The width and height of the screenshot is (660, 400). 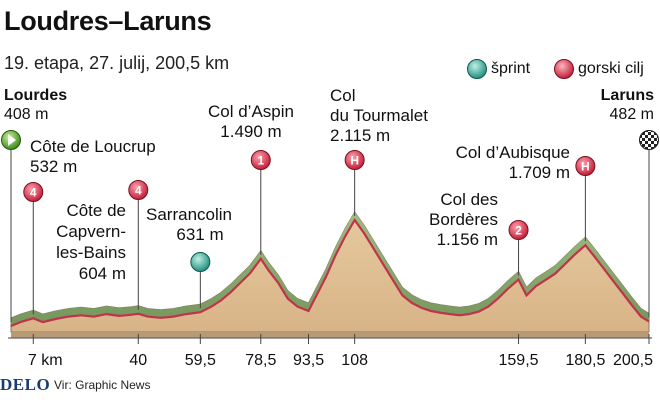 I want to click on badge-category-capvern: 4, so click(x=138, y=191).